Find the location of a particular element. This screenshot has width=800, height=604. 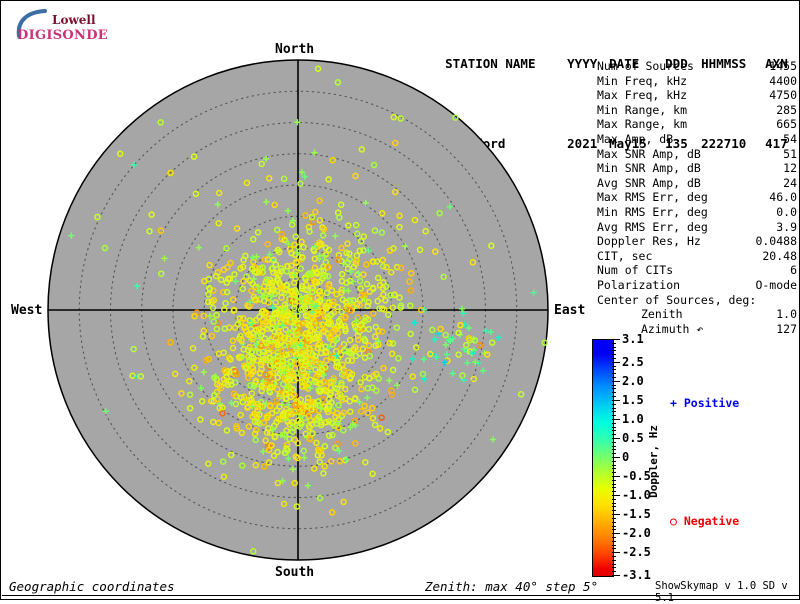

colorbar-tick-label: -3.1 is located at coordinates (636, 575).